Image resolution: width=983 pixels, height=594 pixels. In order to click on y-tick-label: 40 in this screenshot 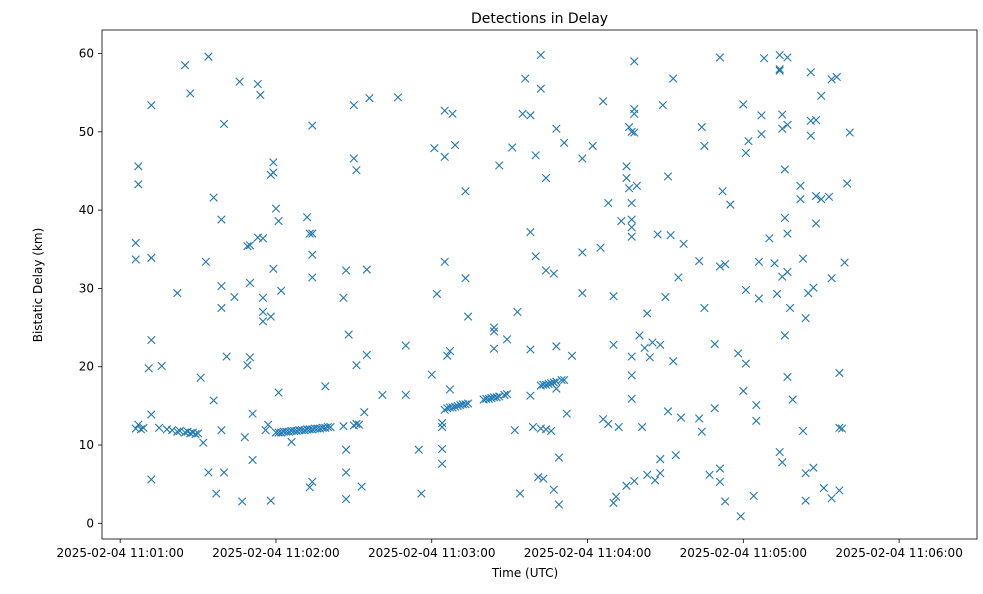, I will do `click(86, 210)`.